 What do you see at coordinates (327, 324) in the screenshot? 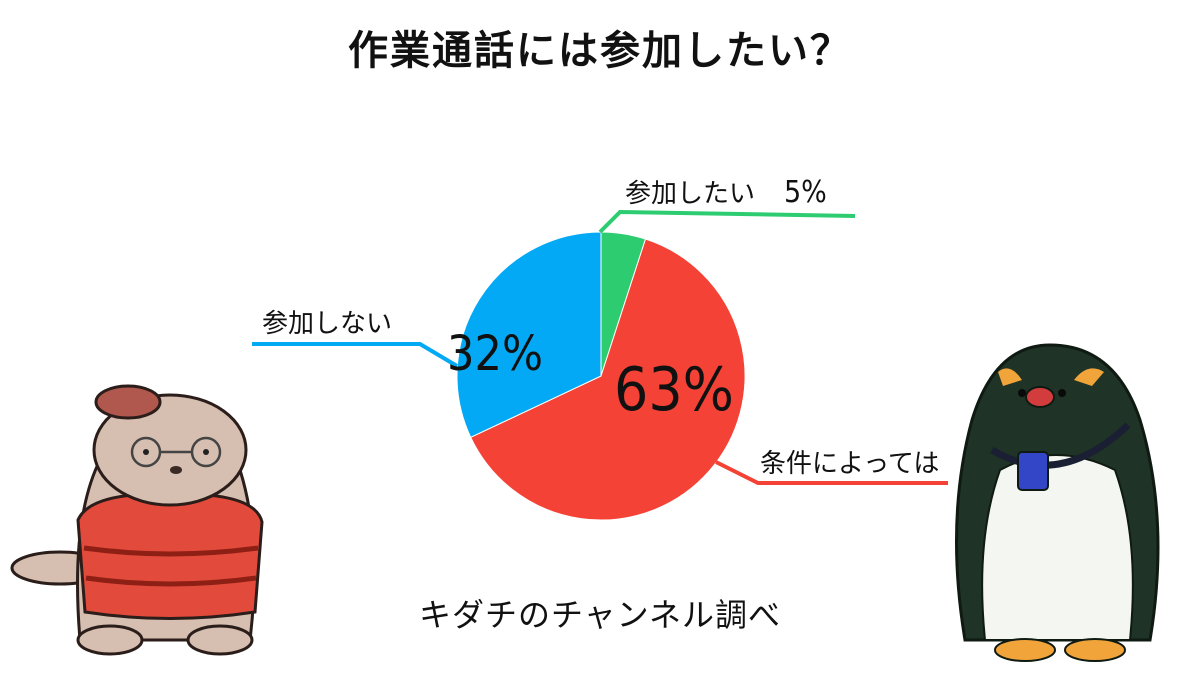
I see `slice-label-not: 参加しない` at bounding box center [327, 324].